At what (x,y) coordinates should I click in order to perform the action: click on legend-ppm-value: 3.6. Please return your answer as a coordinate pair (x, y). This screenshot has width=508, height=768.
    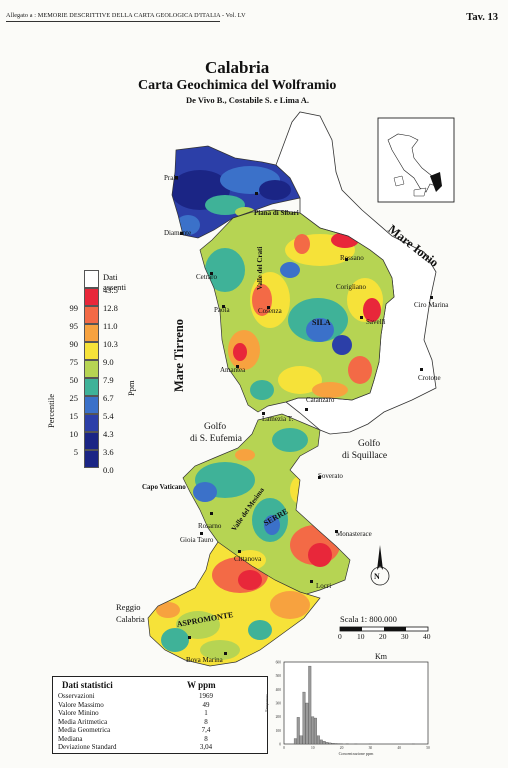
    Looking at the image, I should click on (108, 452).